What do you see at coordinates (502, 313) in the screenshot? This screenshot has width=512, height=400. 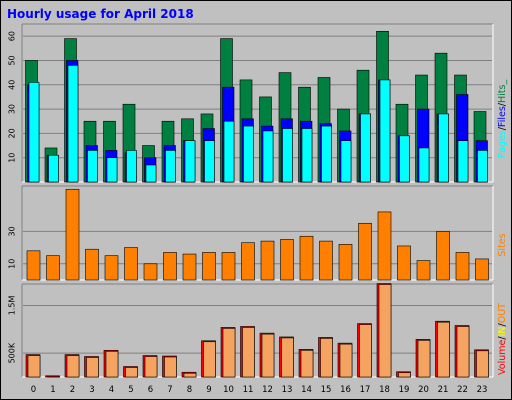 I see `legend-bottom-label-2: OUT` at bounding box center [502, 313].